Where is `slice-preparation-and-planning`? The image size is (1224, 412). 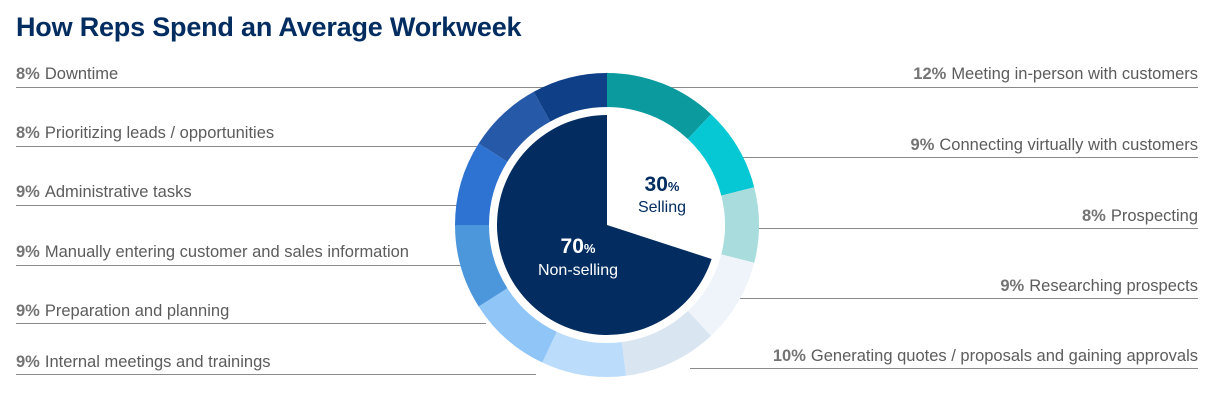 slice-preparation-and-planning is located at coordinates (517, 325).